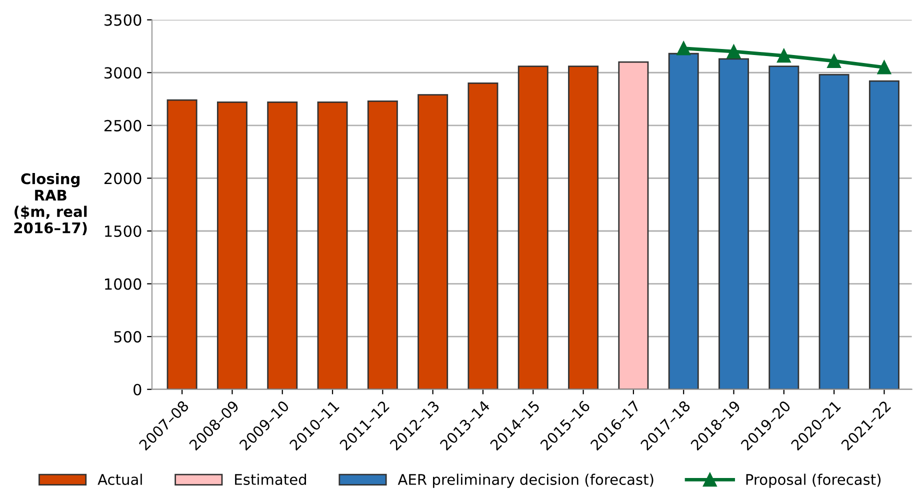 This screenshot has height=496, width=921. Describe the element at coordinates (128, 337) in the screenshot. I see `y-tick-label: 500` at that location.